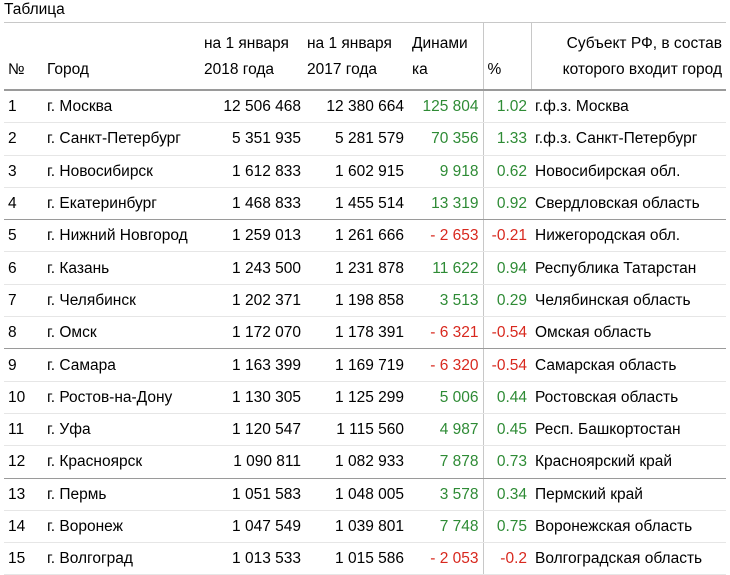 This screenshot has height=575, width=730. What do you see at coordinates (121, 462) in the screenshot?
I see `cell-city: г. Красноярск` at bounding box center [121, 462].